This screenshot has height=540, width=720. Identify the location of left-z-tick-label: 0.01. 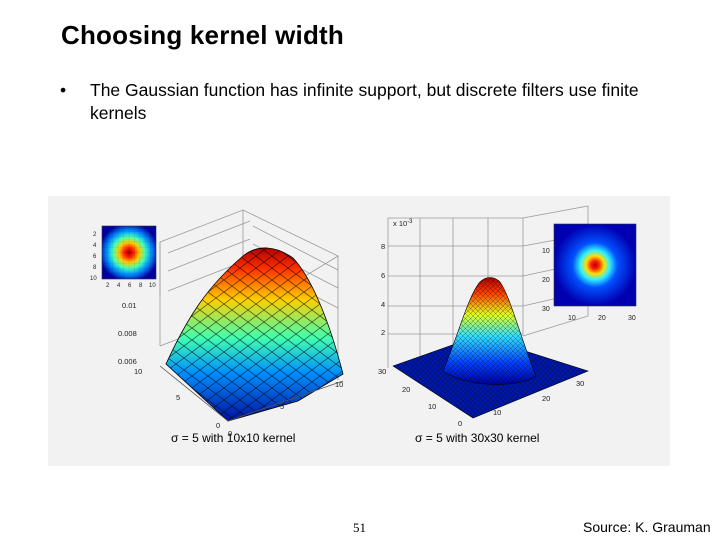
(129, 305).